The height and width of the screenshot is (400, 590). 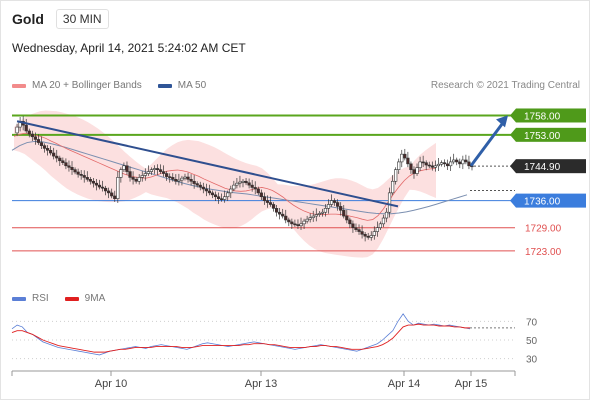 What do you see at coordinates (471, 384) in the screenshot?
I see `x-tick-label-Apr 15: Apr 15` at bounding box center [471, 384].